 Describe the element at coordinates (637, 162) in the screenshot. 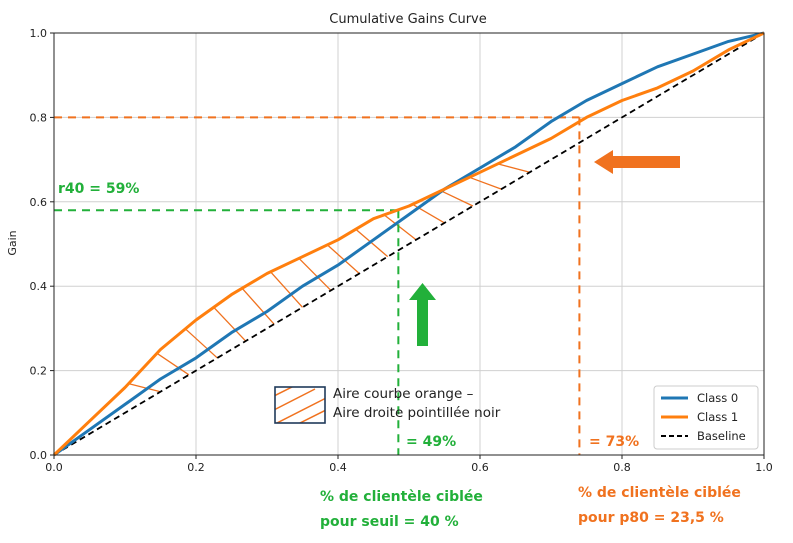

I see `orange-left-arrow-icon` at that location.